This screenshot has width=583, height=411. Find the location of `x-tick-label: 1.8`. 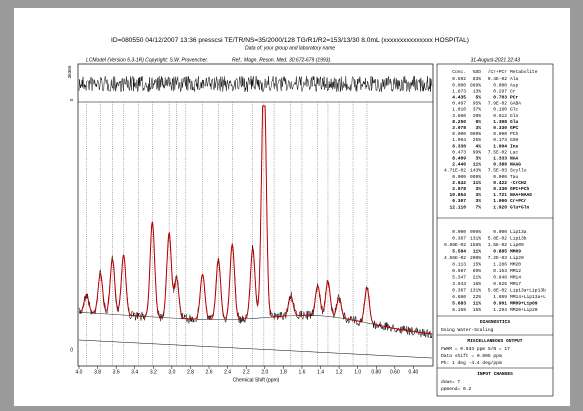

x-tick-label: 1.8 is located at coordinates (283, 372).